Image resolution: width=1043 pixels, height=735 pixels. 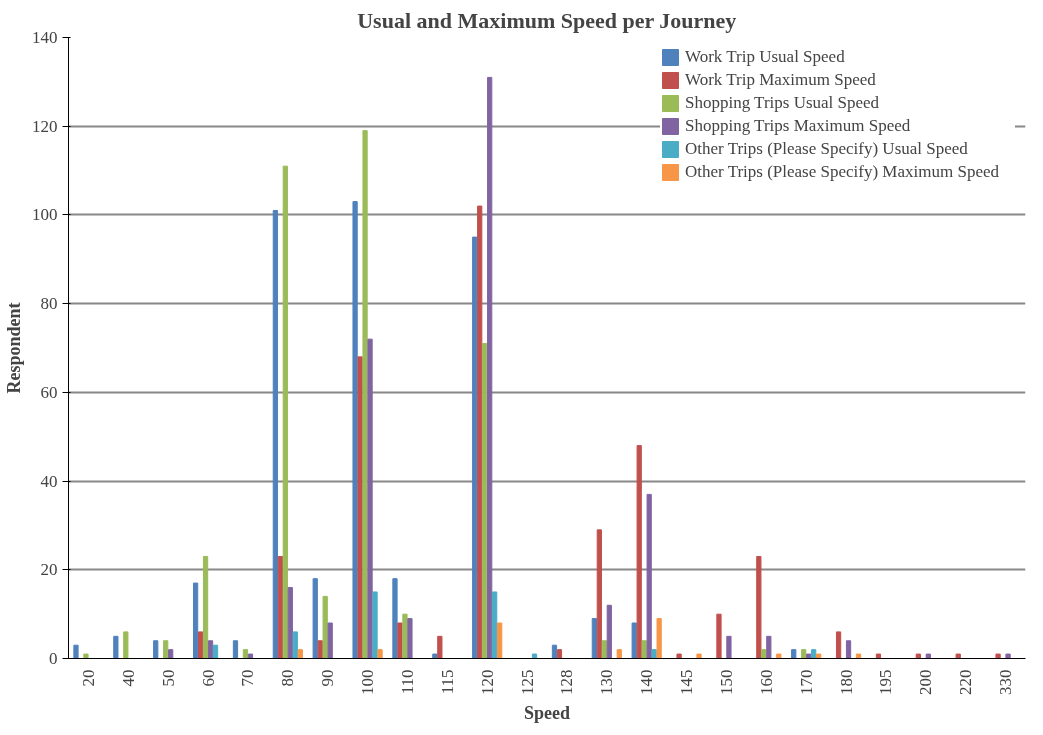 What do you see at coordinates (248, 678) in the screenshot?
I see `x-tick-label: 70` at bounding box center [248, 678].